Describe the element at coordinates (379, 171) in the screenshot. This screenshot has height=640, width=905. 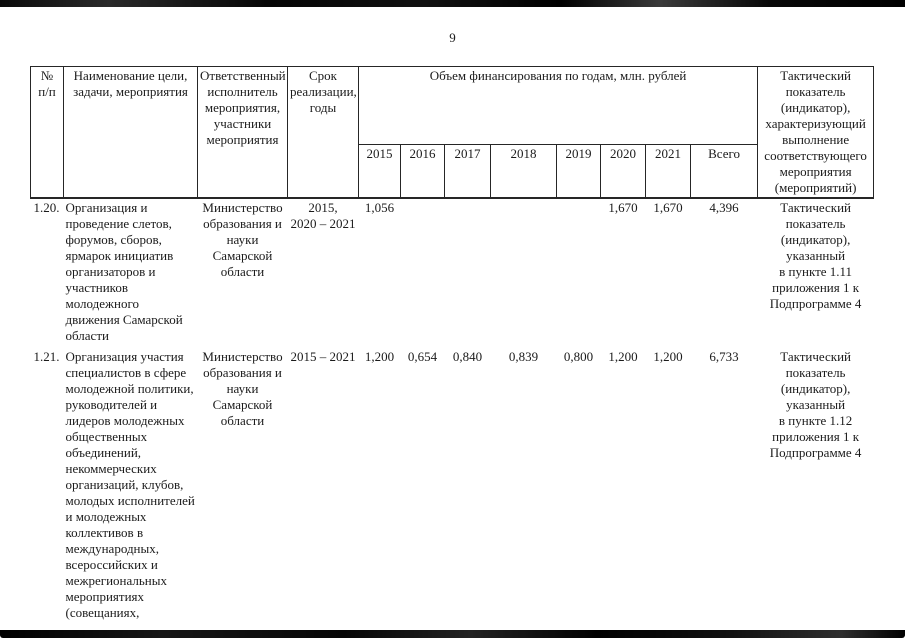
I see `header-cell-year-2015: 2015` at that location.